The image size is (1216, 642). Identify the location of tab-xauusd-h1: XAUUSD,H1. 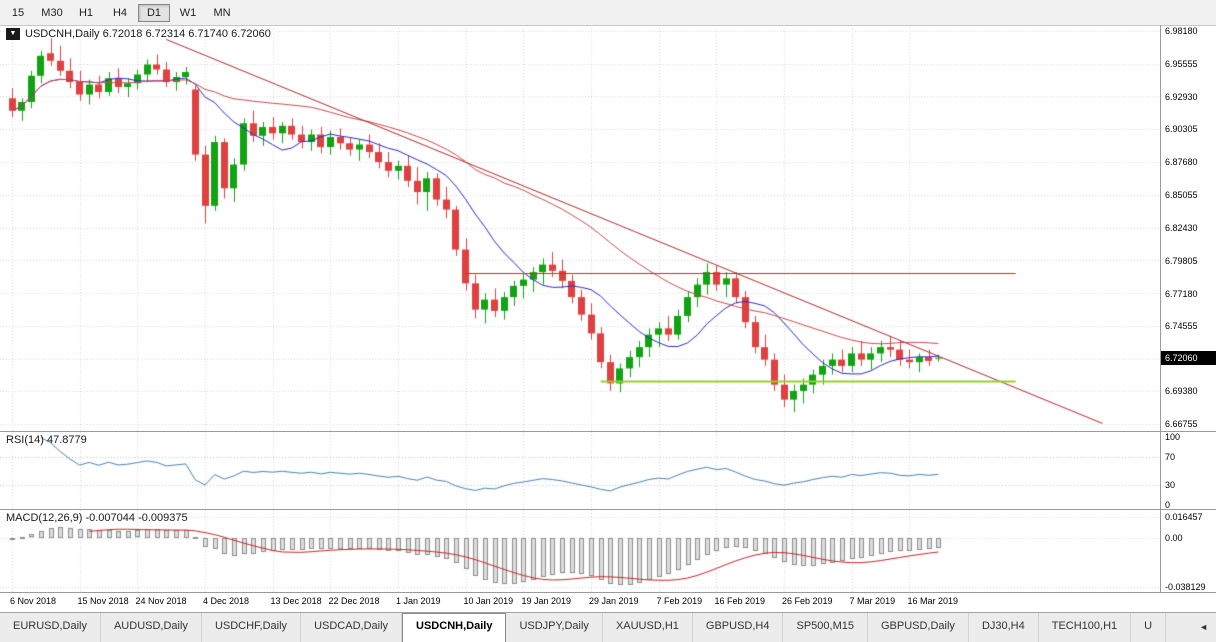
(648, 627).